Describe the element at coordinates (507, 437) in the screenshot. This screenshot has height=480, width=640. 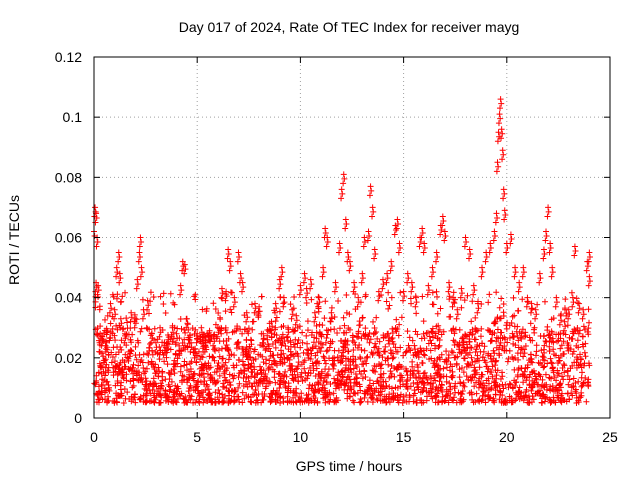
I see `x-tick-label: 20` at that location.